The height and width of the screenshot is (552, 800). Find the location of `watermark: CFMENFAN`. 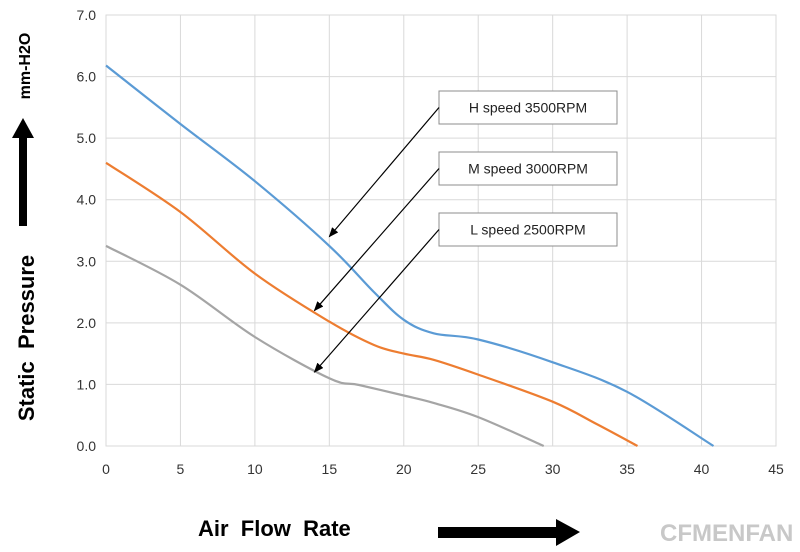

watermark: CFMENFAN is located at coordinates (726, 533).